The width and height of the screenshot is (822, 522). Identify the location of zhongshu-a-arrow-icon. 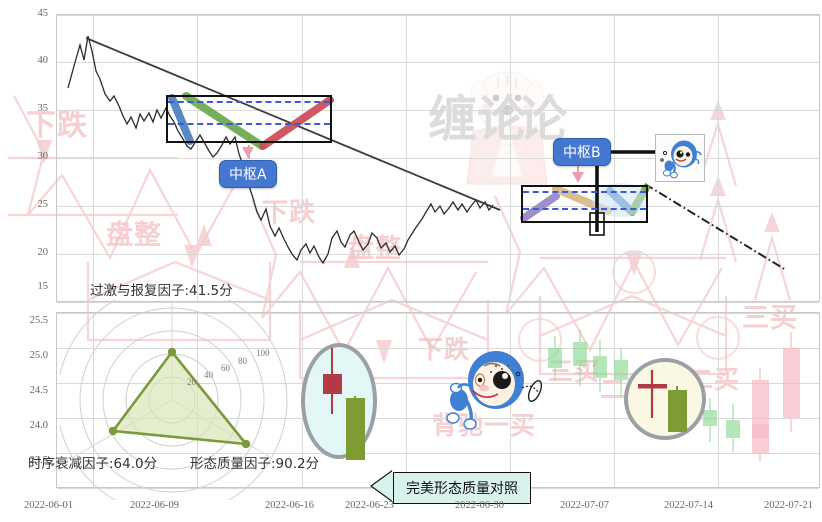
(248, 152).